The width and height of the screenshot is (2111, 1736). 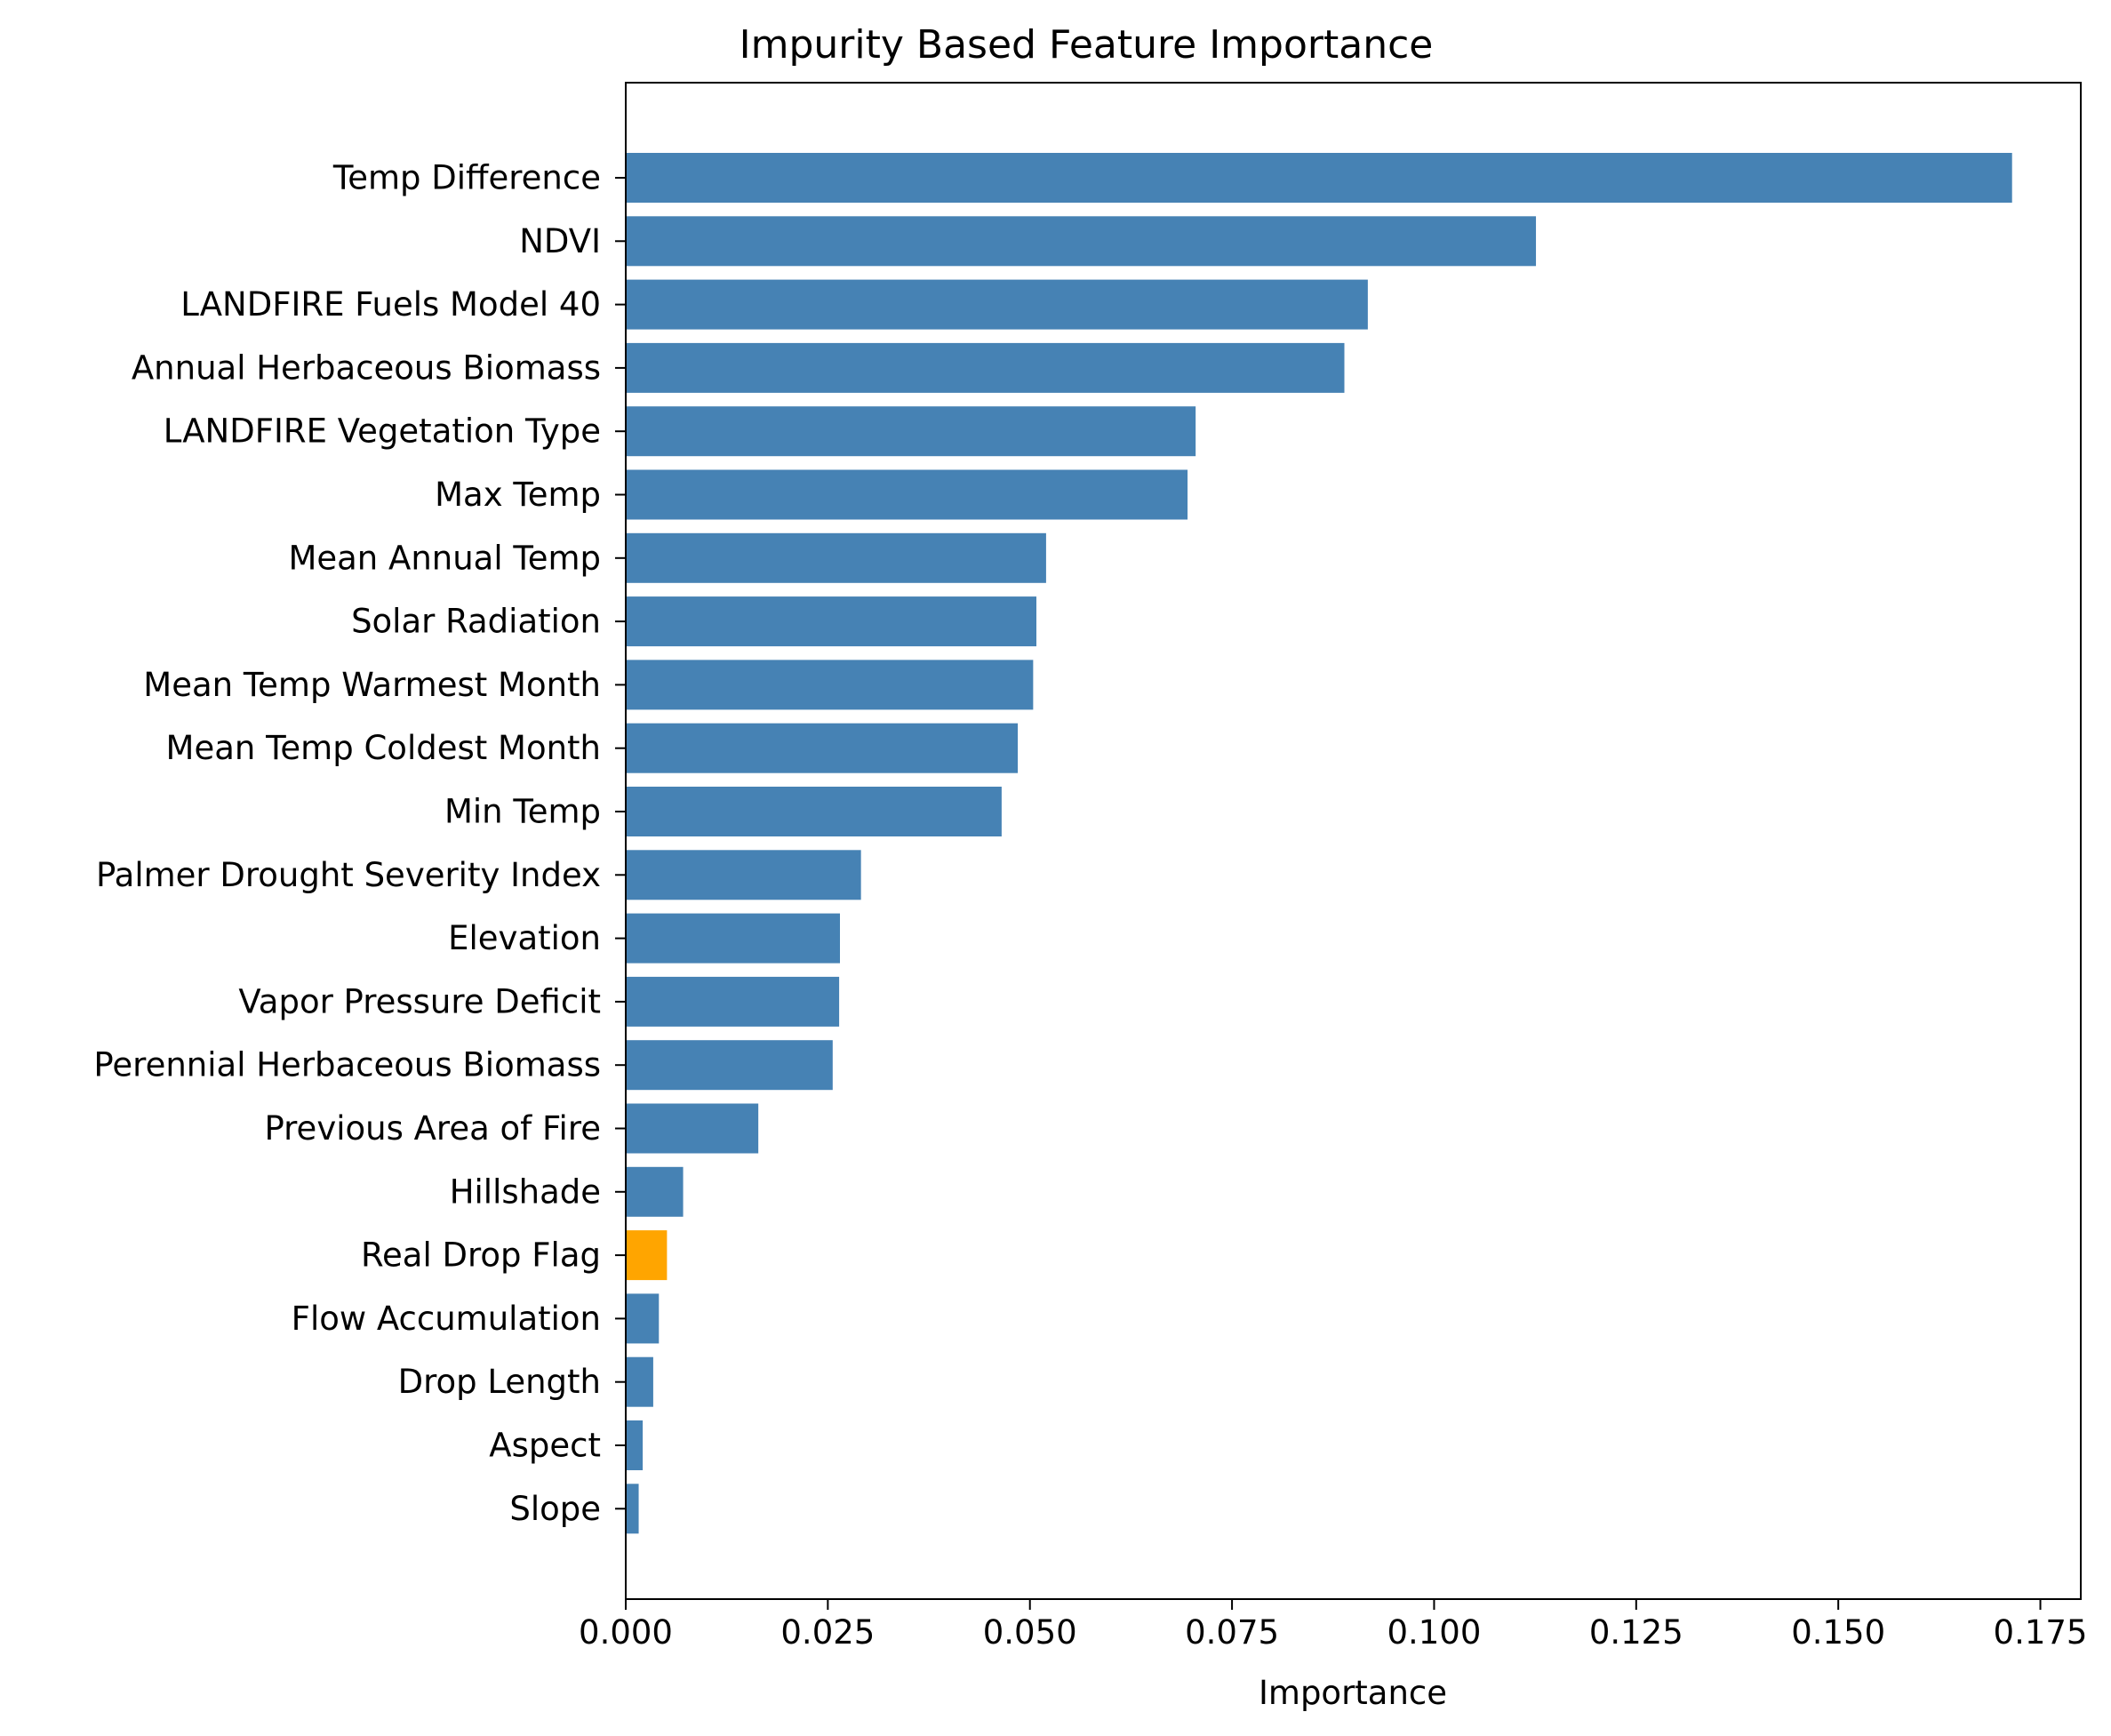 I want to click on bar-mean-temp-warmest-month, so click(x=830, y=685).